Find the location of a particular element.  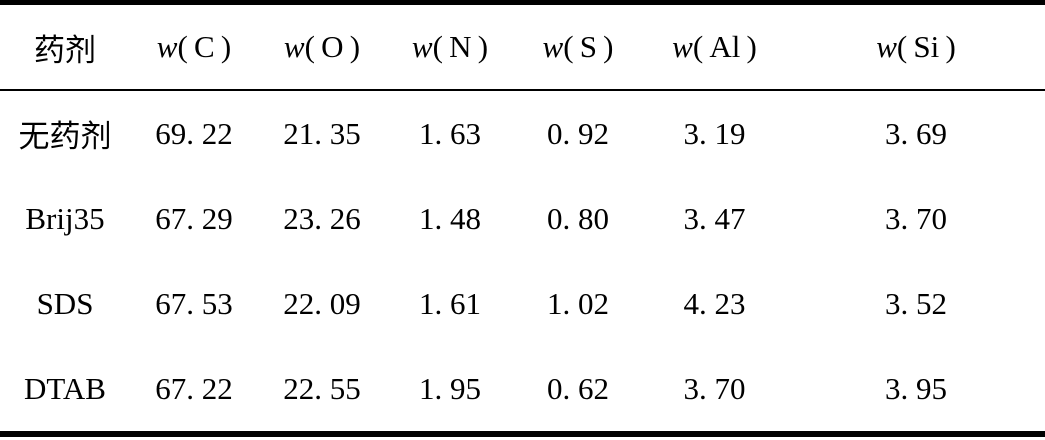

cell-value: 1. 48 is located at coordinates (450, 218).